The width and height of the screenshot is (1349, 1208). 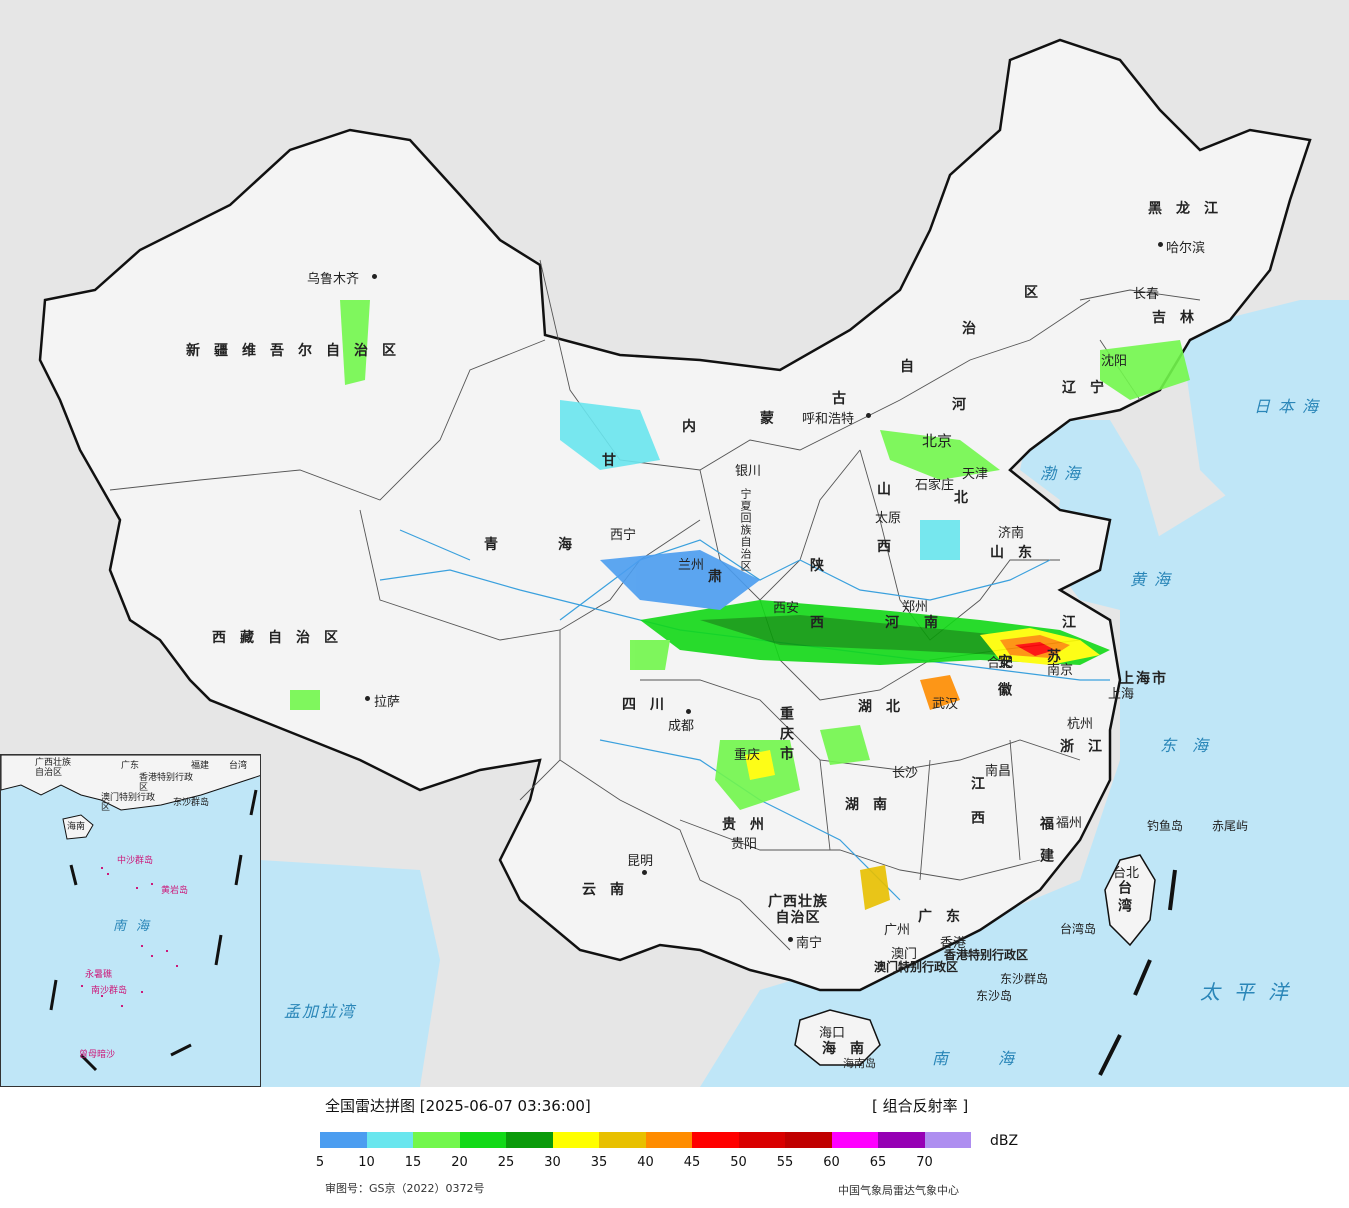 What do you see at coordinates (966, 405) in the screenshot?
I see `region-hebei-1: 河` at bounding box center [966, 405].